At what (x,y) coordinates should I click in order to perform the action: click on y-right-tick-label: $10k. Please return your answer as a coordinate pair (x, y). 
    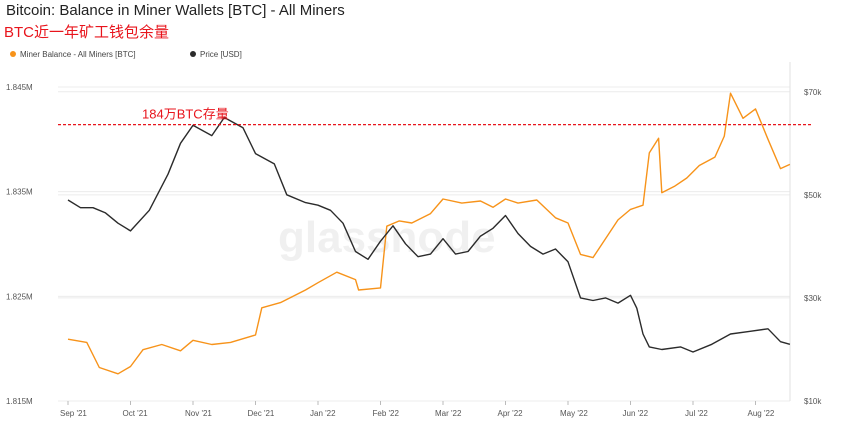
    Looking at the image, I should click on (813, 401).